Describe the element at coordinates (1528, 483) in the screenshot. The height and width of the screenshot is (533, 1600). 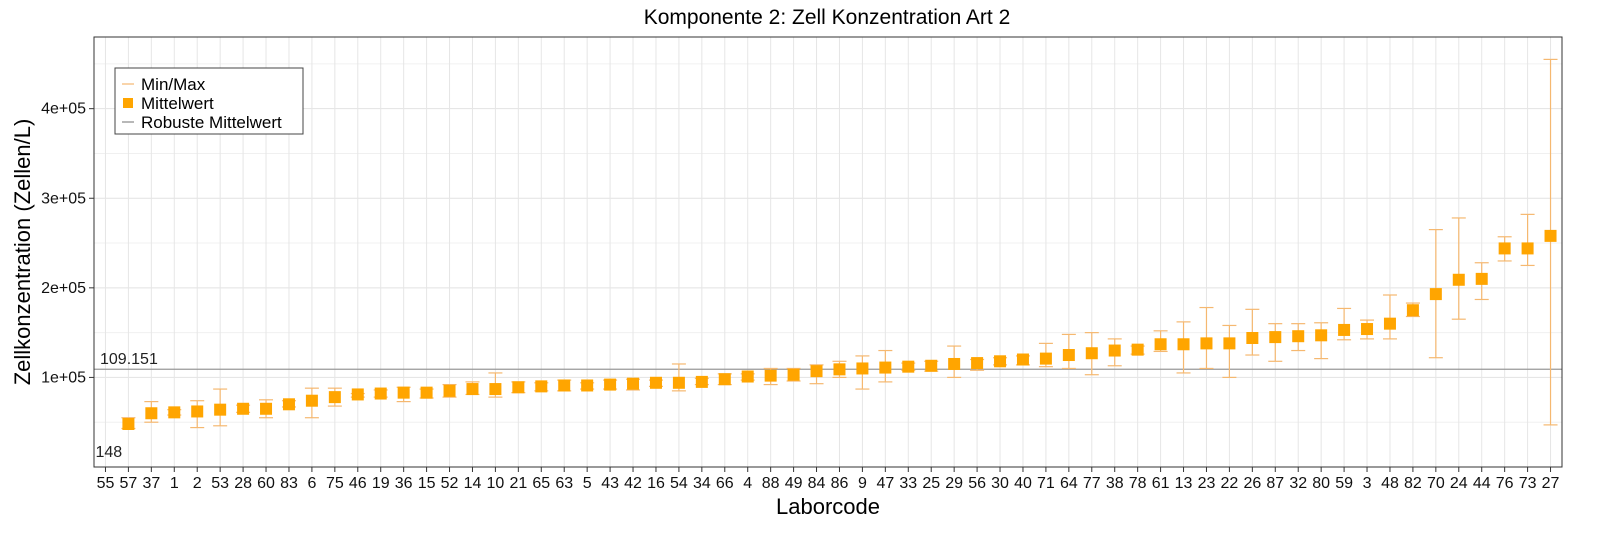
I see `x-tick-label: 73` at that location.